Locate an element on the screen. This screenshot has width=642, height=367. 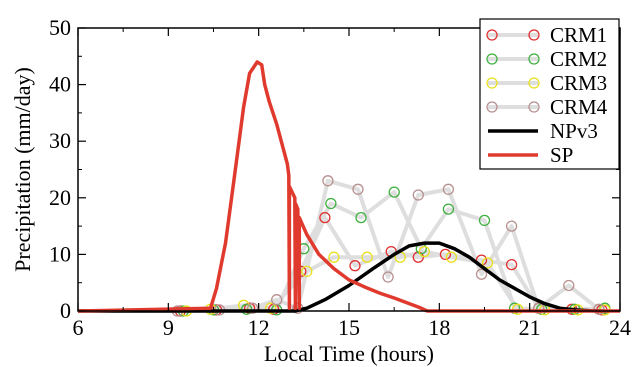
x-tick-label: 6 is located at coordinates (78, 327).